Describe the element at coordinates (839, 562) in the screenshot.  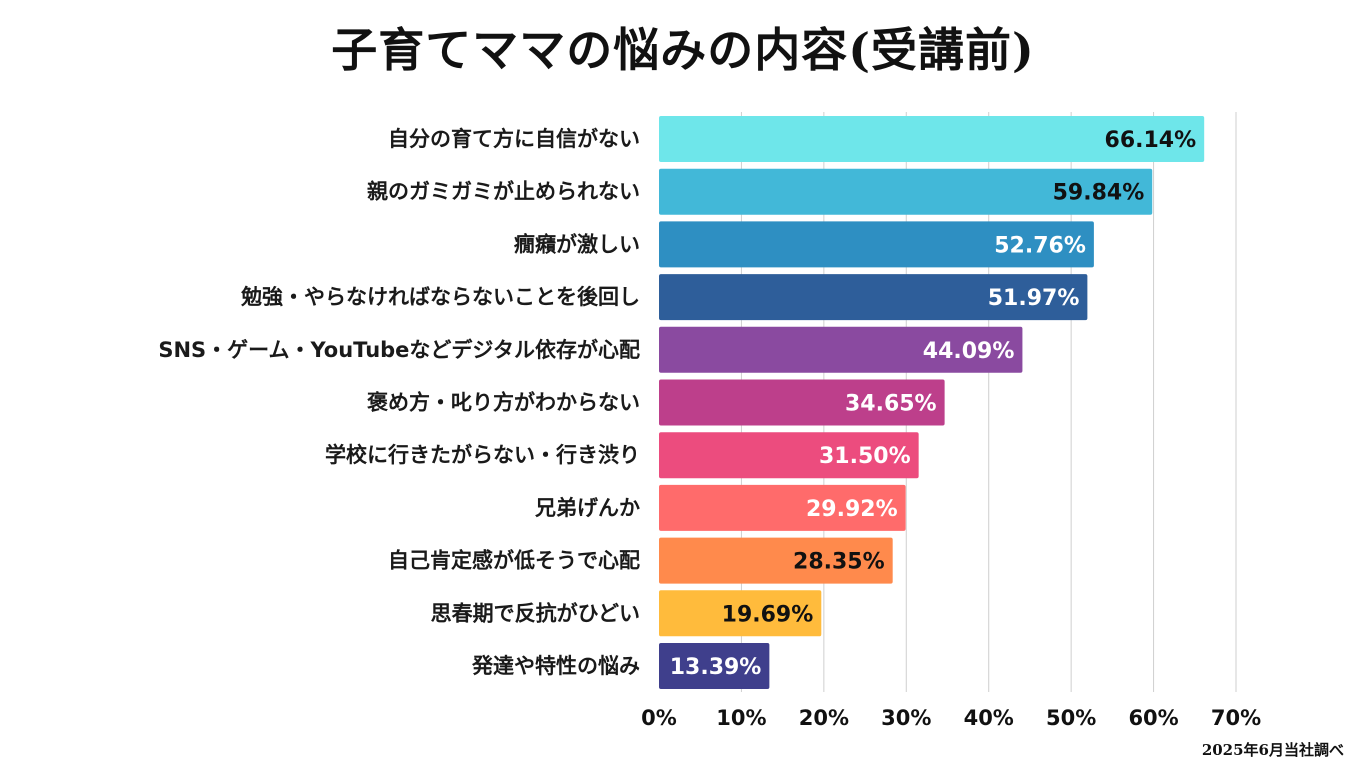
I see `data-label: 28.35%` at that location.